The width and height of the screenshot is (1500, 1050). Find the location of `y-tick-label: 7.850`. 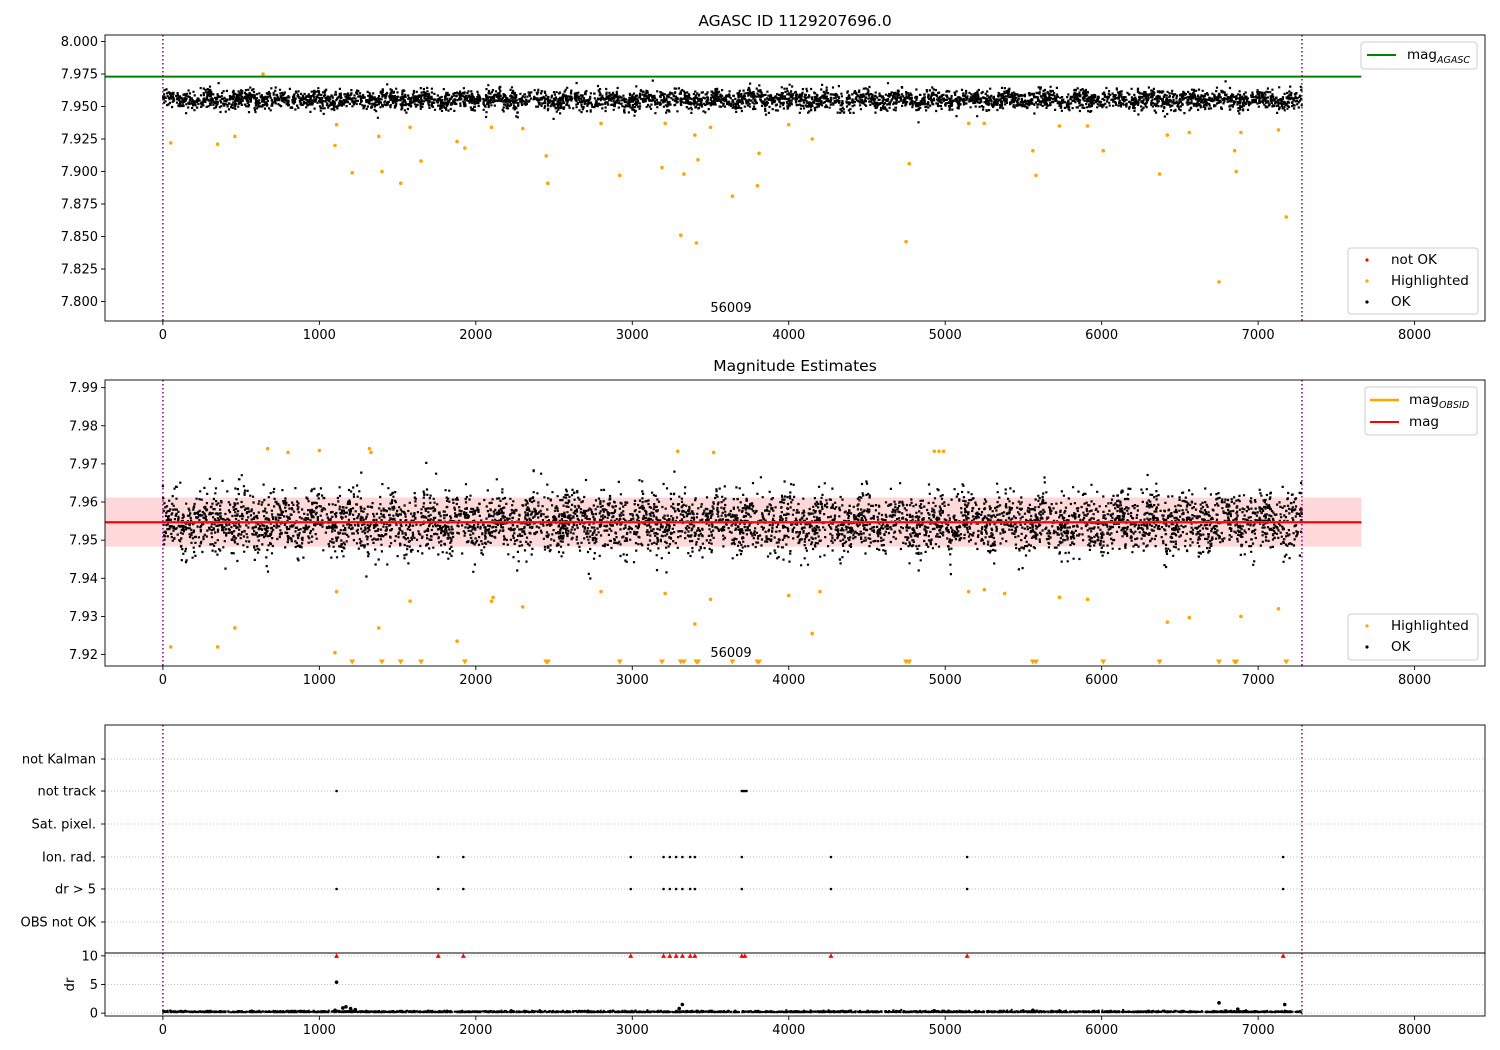

y-tick-label: 7.850 is located at coordinates (79, 237).